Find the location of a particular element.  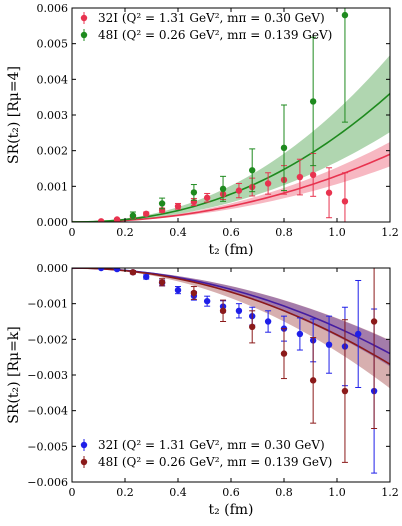

y-tick-label: 0.000 is located at coordinates (53, 222).